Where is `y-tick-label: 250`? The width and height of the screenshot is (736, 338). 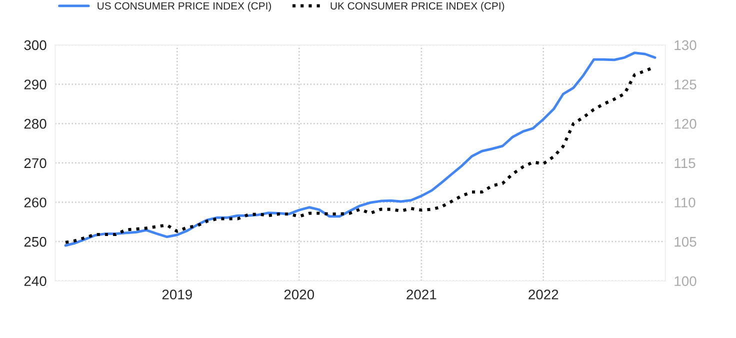
y-tick-label: 250 is located at coordinates (35, 241).